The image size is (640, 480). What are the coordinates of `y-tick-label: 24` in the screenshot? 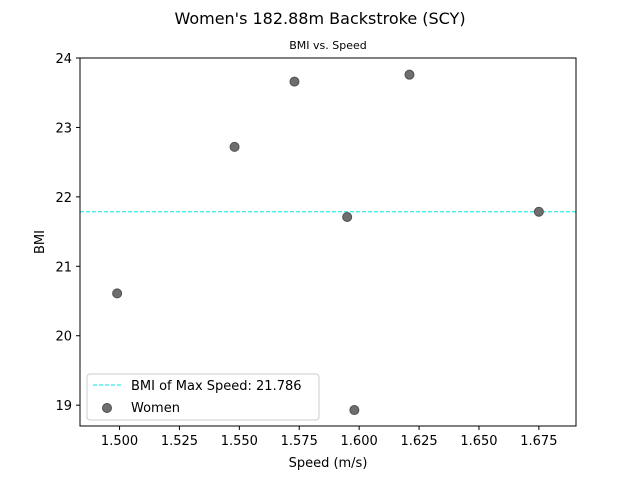 It's located at (63, 59).